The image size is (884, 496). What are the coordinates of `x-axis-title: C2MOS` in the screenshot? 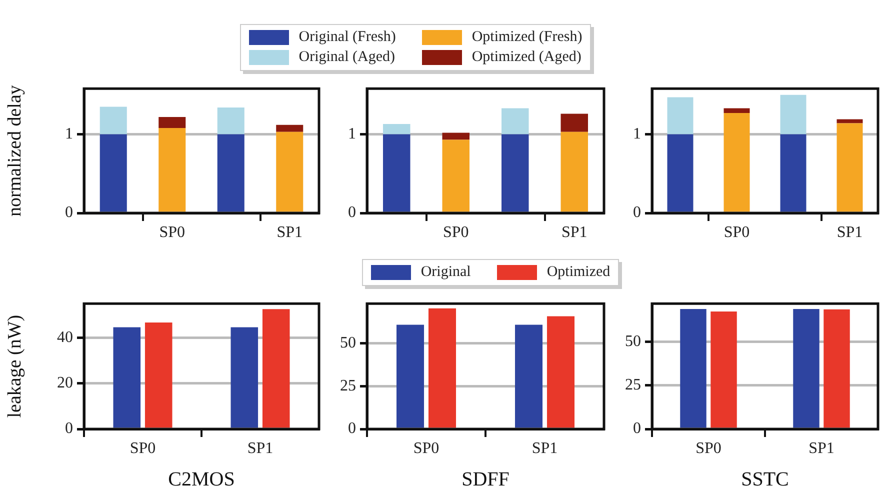 It's located at (201, 479).